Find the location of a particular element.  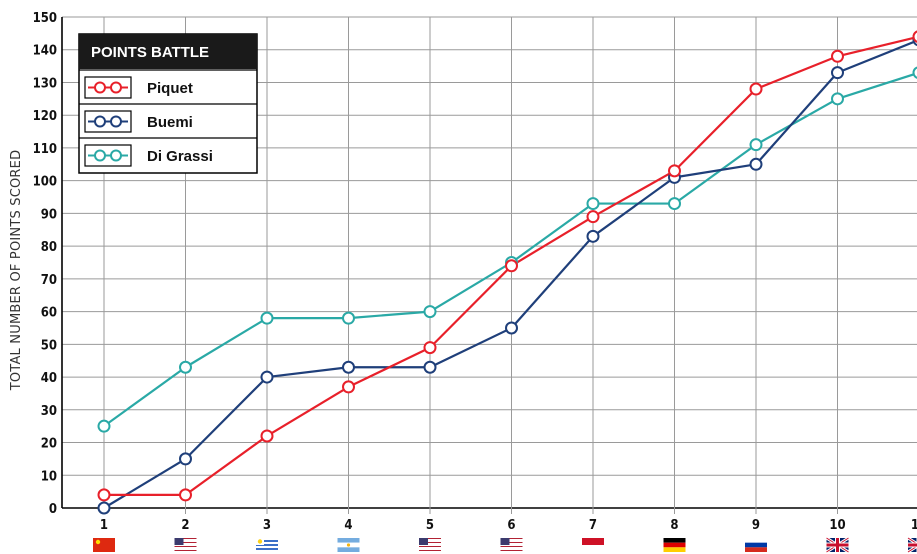

piquet-legend-label: Piquet is located at coordinates (170, 88).